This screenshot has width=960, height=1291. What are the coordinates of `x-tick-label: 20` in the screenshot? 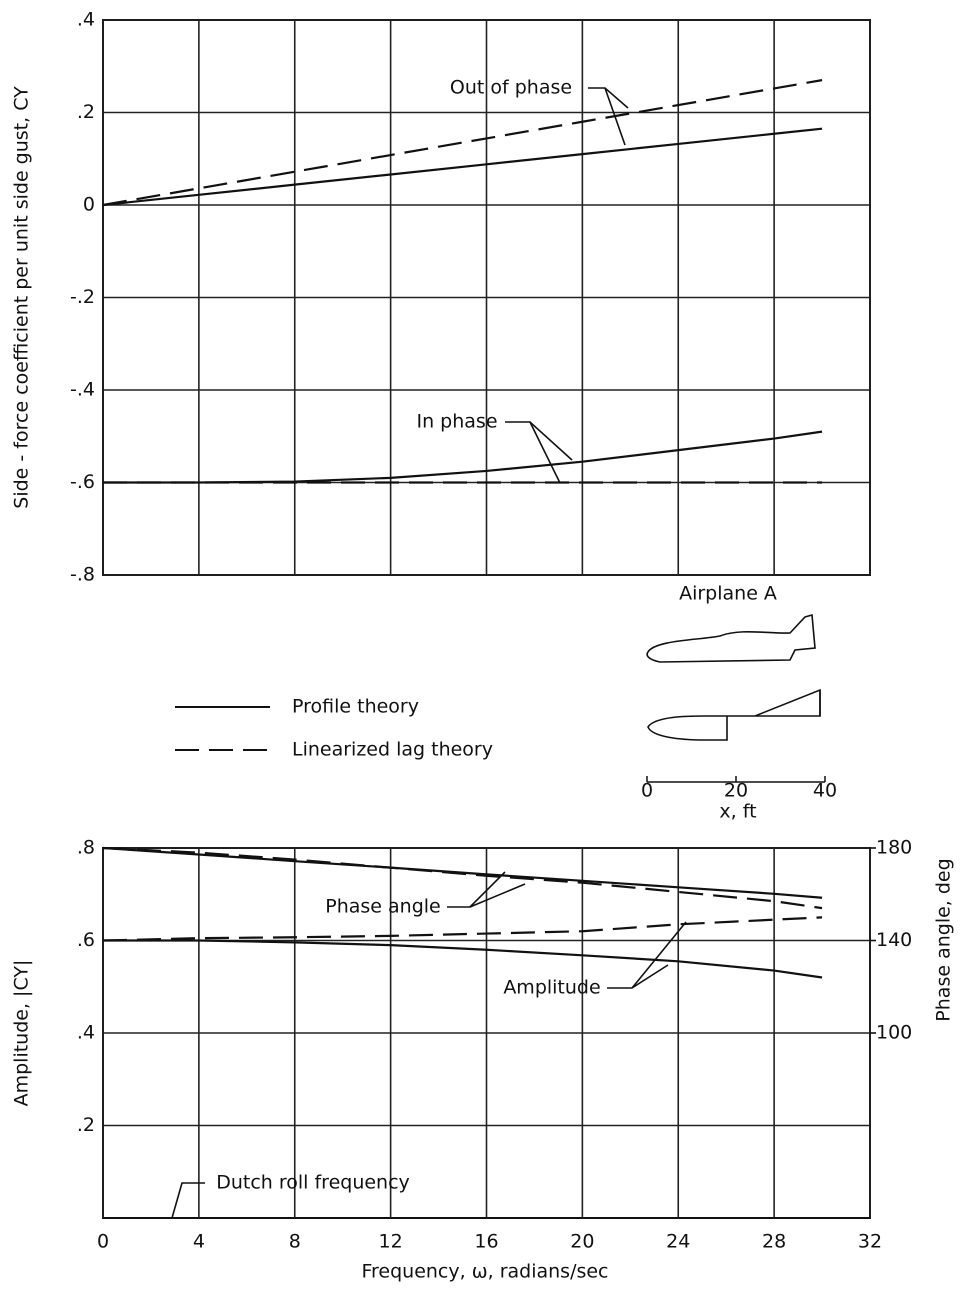 It's located at (582, 1242).